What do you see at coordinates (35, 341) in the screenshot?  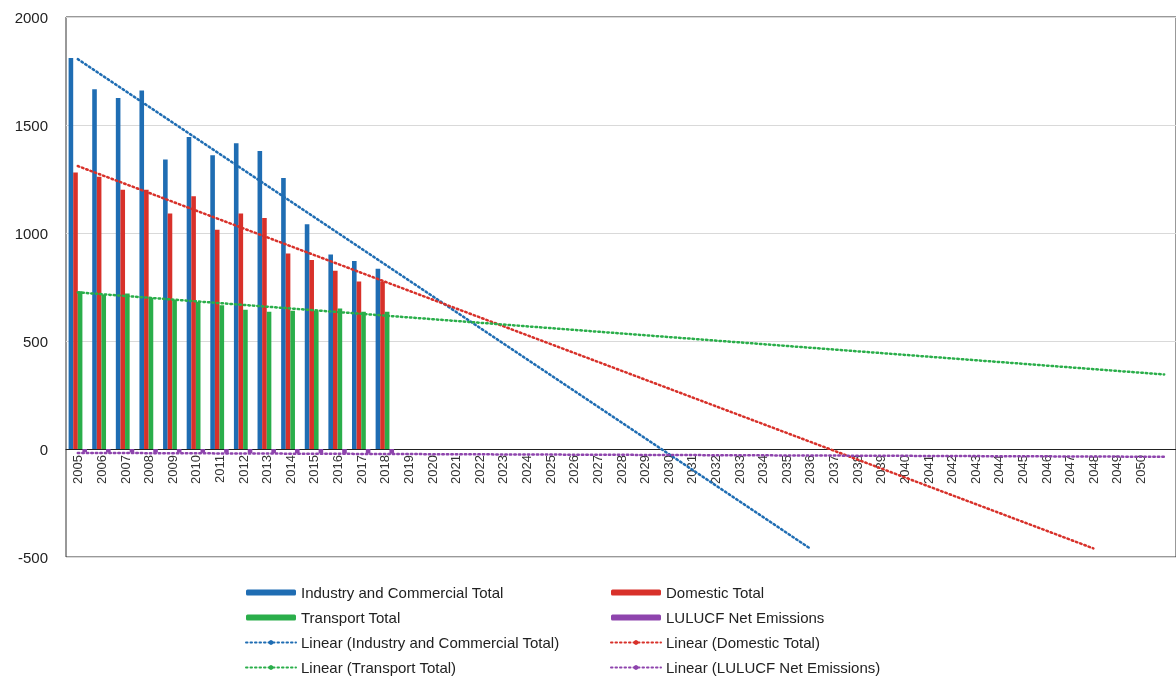 I see `y-tick-label: 500` at bounding box center [35, 341].